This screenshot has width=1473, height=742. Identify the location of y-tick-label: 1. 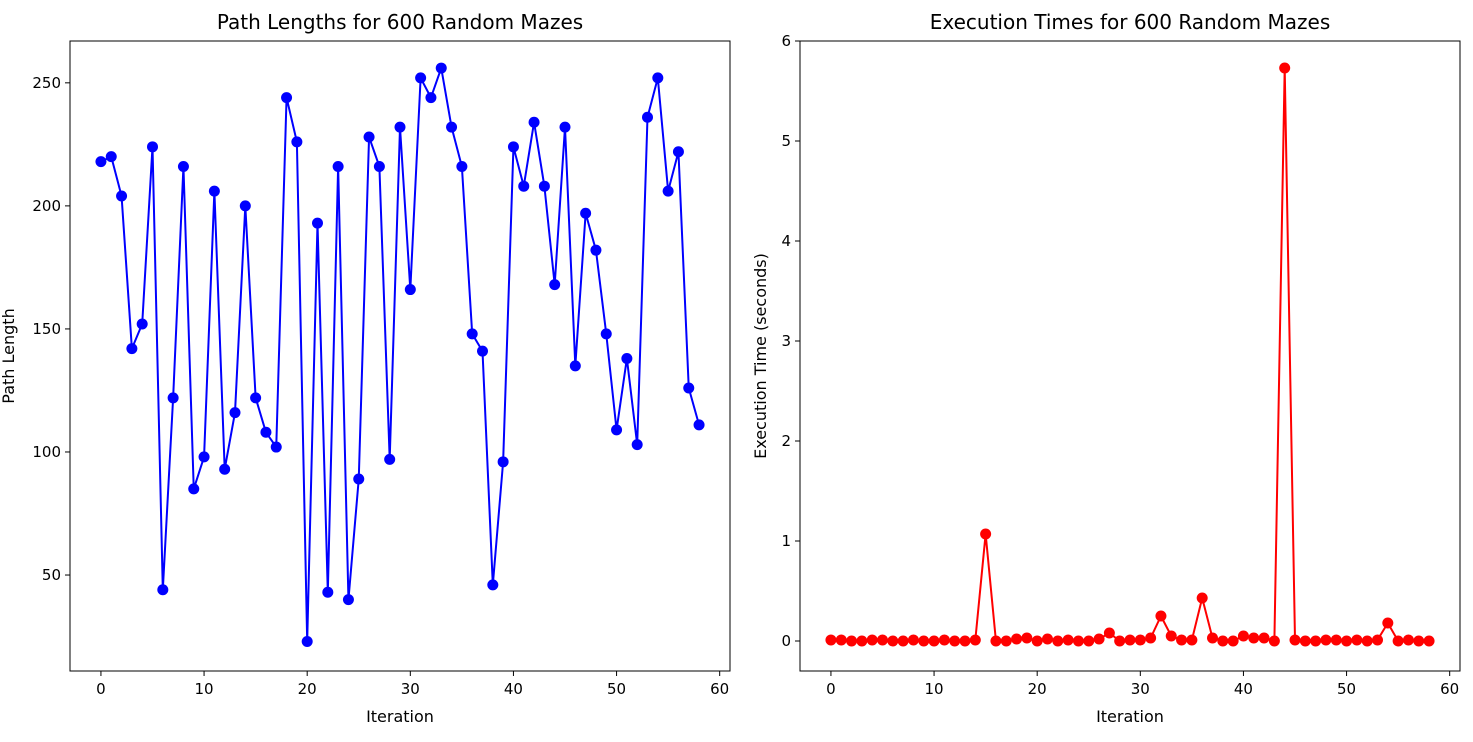
(786, 541).